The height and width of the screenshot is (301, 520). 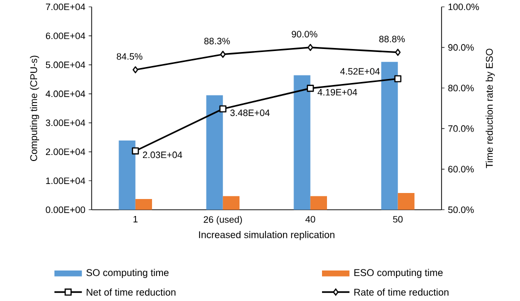 I want to click on y2-tick-label: 90.0%, so click(x=461, y=47).